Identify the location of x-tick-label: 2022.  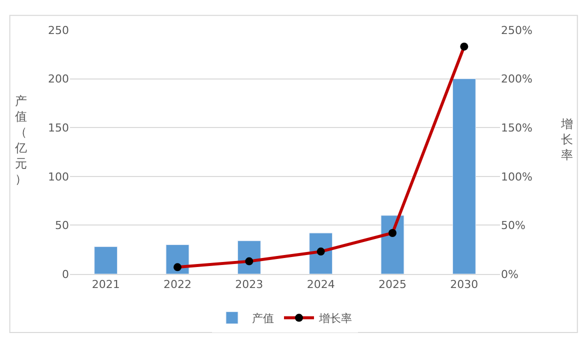
(178, 285).